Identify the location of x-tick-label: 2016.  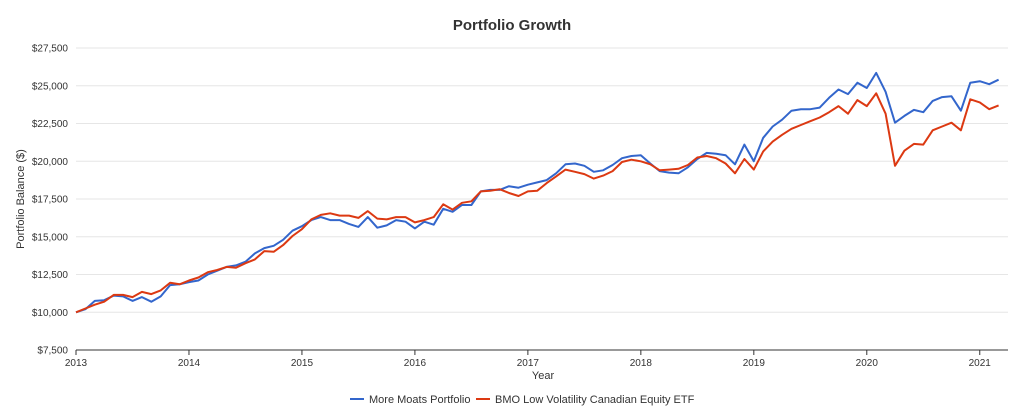
(415, 363).